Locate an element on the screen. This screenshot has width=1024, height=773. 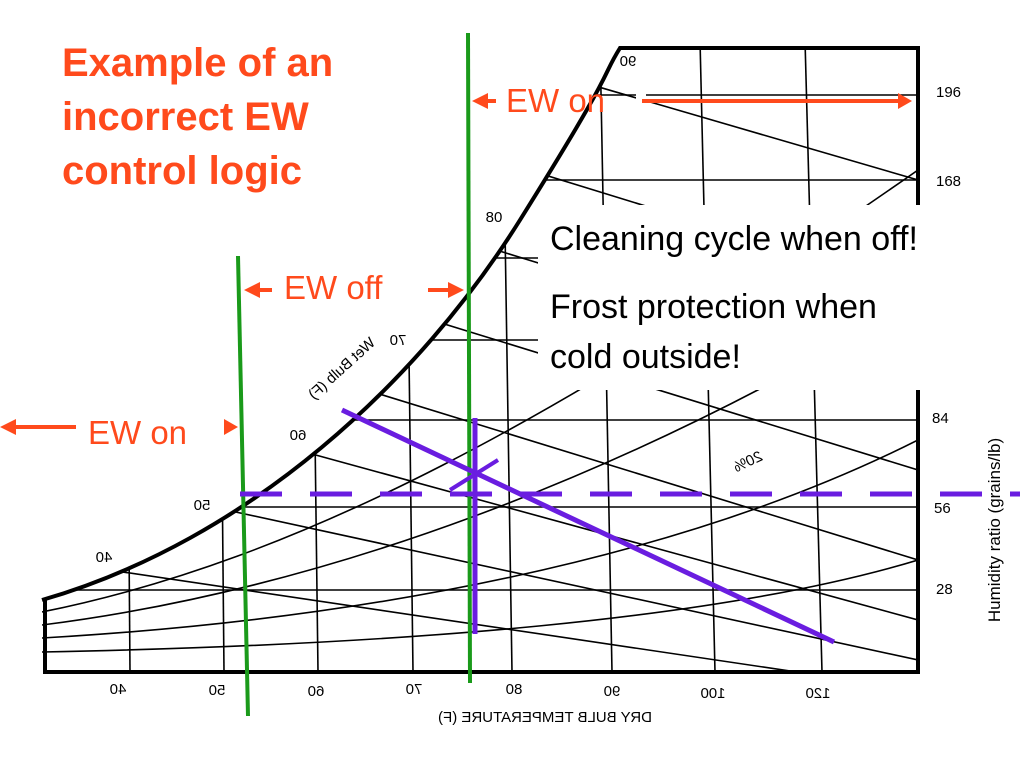
axis-label: Wet Bulb (F) is located at coordinates (342, 368).